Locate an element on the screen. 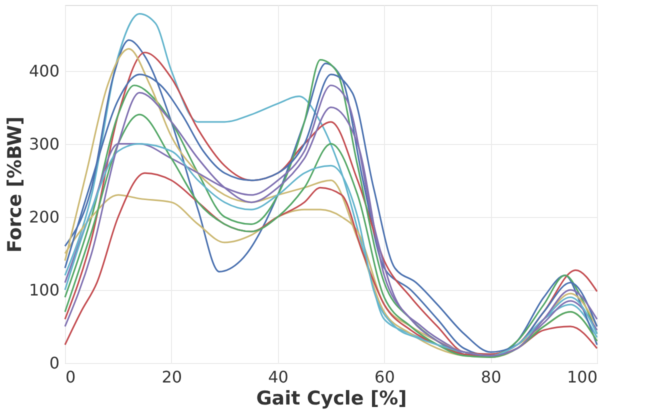  y-tick-label: 400 is located at coordinates (44, 70).